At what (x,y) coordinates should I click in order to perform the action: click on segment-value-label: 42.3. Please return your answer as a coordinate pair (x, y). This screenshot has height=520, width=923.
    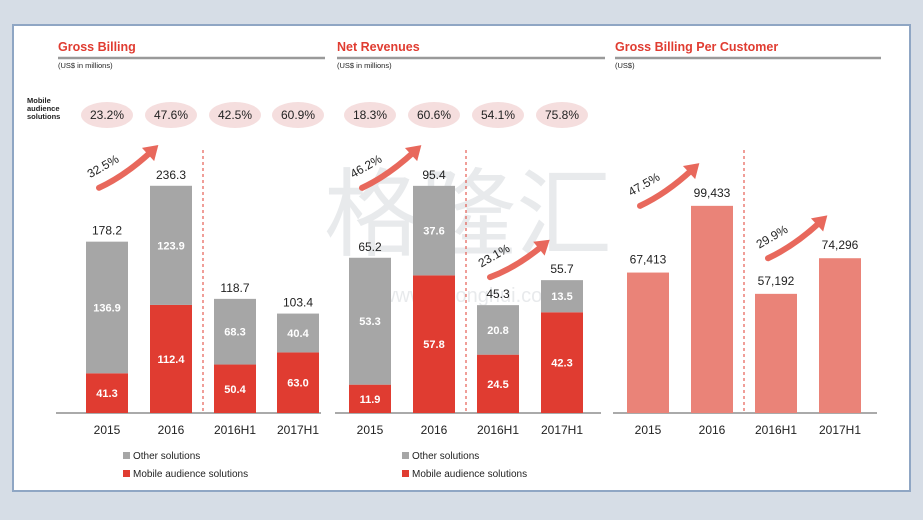
    Looking at the image, I should click on (561, 364).